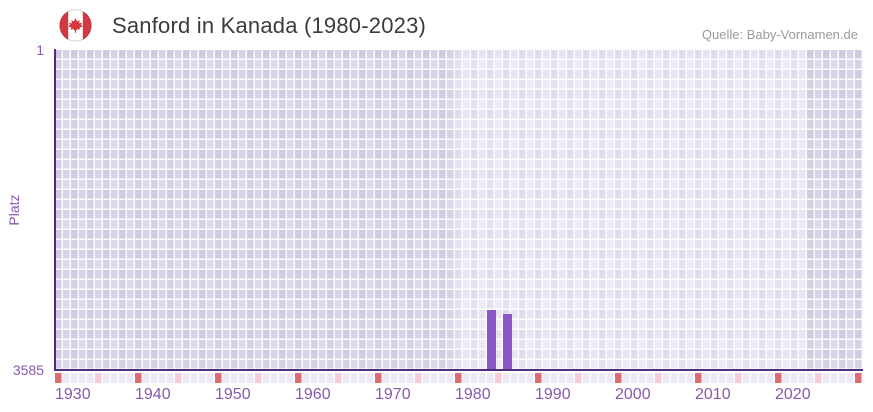 The width and height of the screenshot is (873, 412). I want to click on x-tick-marker-1990, so click(539, 378).